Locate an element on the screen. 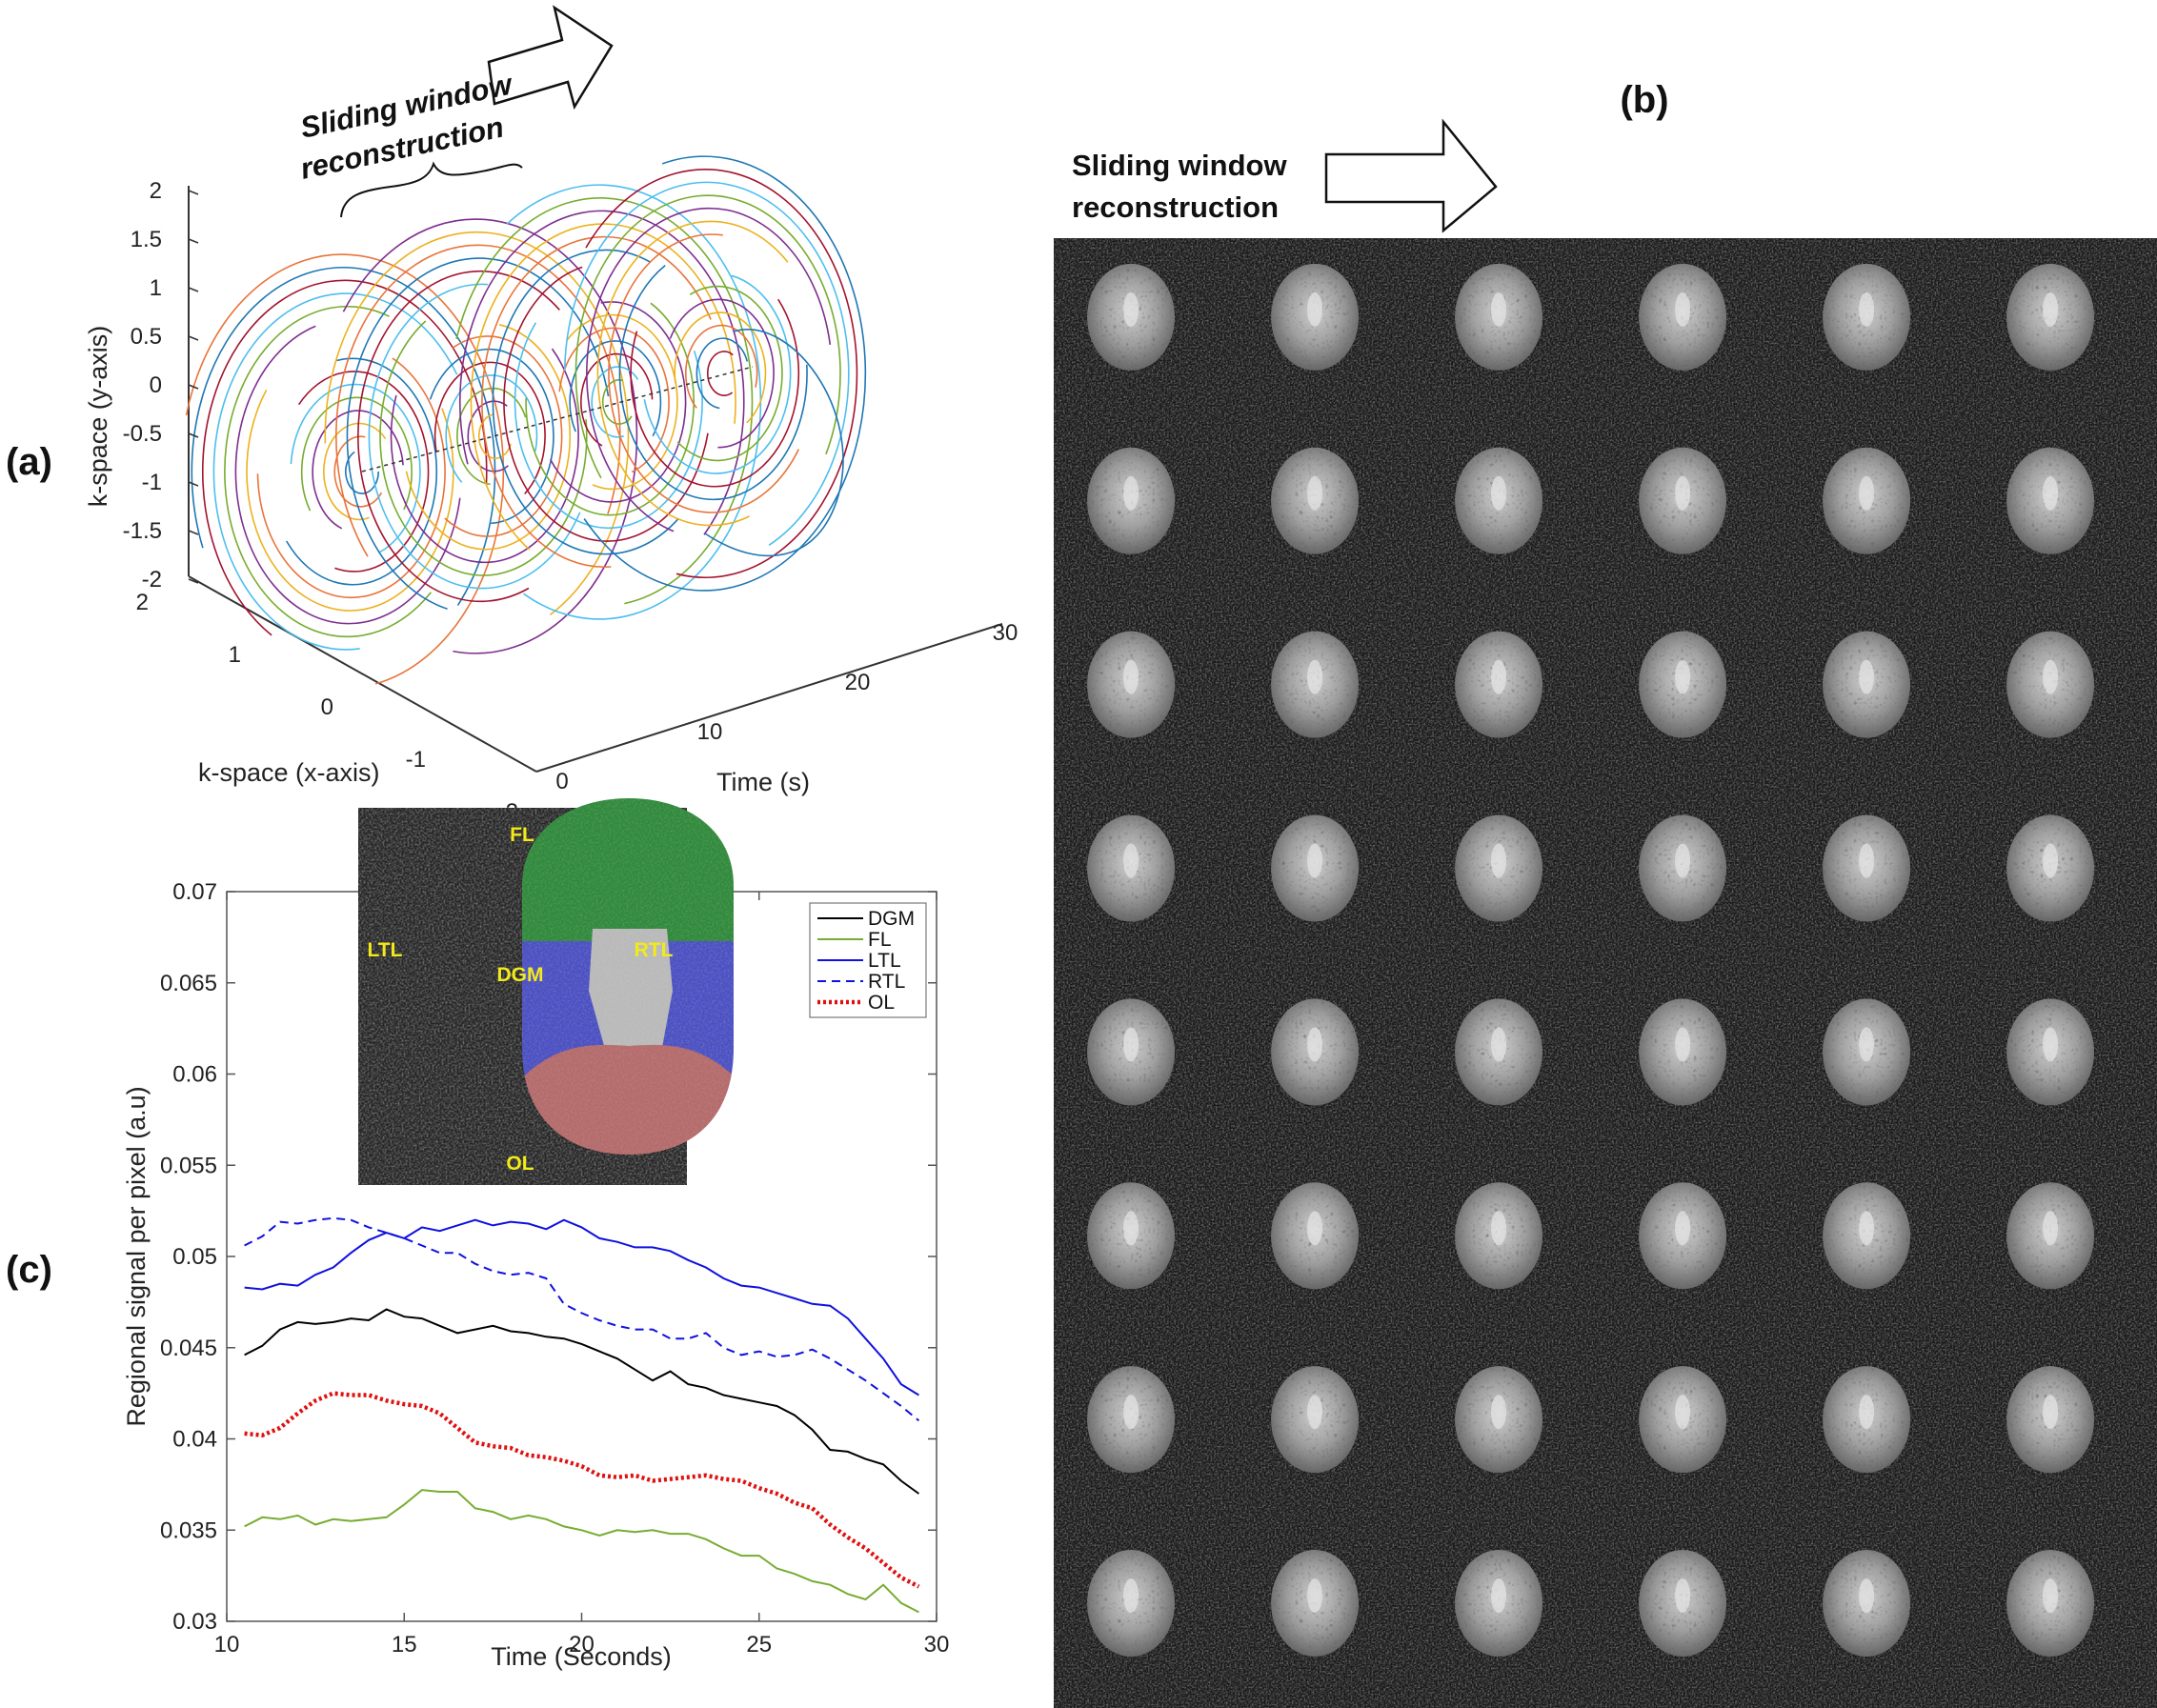 The height and width of the screenshot is (1708, 2157). a-x-tick-label: 1 is located at coordinates (235, 655).